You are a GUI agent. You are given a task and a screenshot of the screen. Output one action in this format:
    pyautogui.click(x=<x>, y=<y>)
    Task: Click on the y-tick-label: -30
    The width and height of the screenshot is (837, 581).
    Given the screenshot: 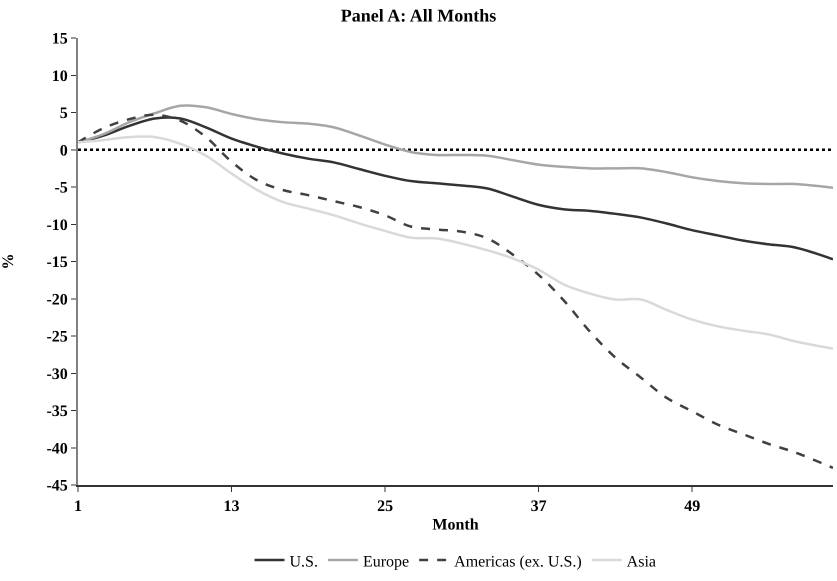 What is the action you would take?
    pyautogui.click(x=57, y=374)
    